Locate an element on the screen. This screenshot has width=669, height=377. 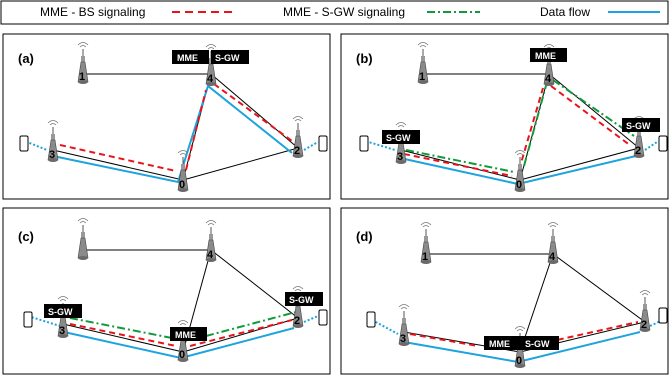
legend-mme-bs-label: MME - BS signaling is located at coordinates (92, 12).